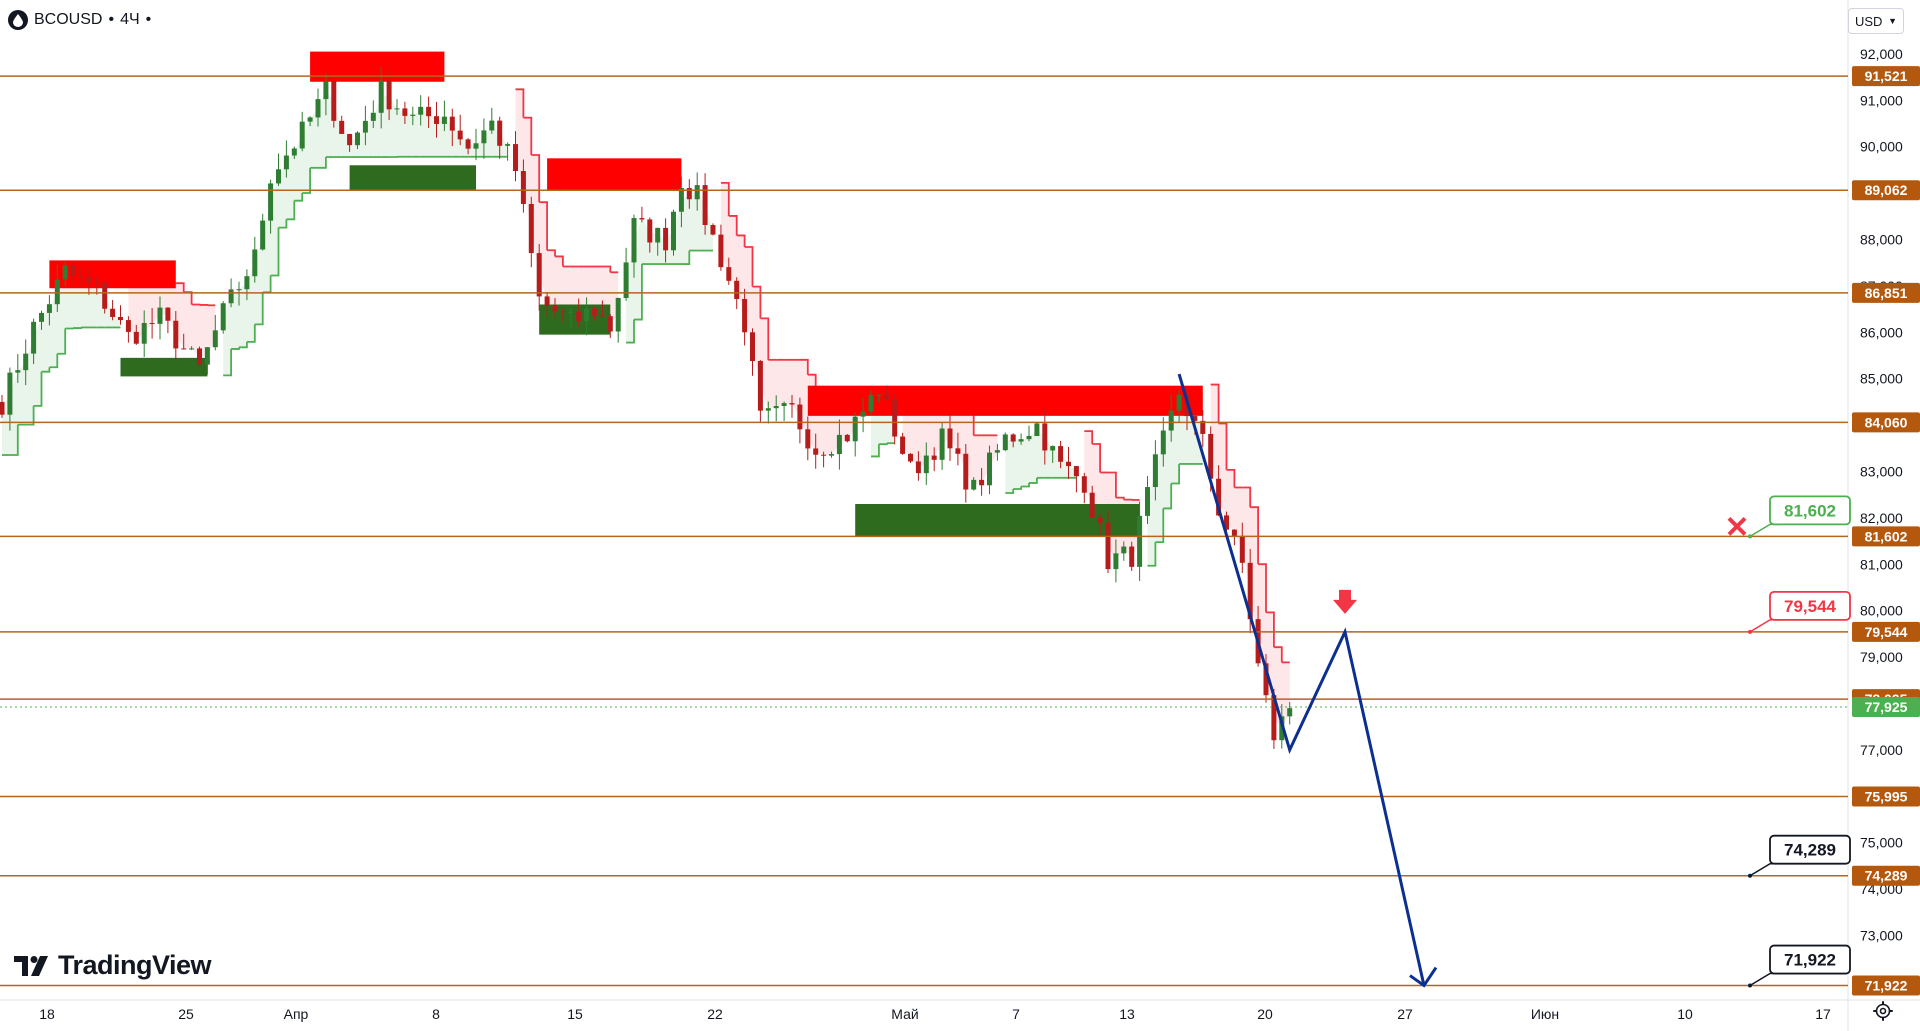 The height and width of the screenshot is (1031, 1920). What do you see at coordinates (1876, 21) in the screenshot?
I see `currency-select: USD ▼` at bounding box center [1876, 21].